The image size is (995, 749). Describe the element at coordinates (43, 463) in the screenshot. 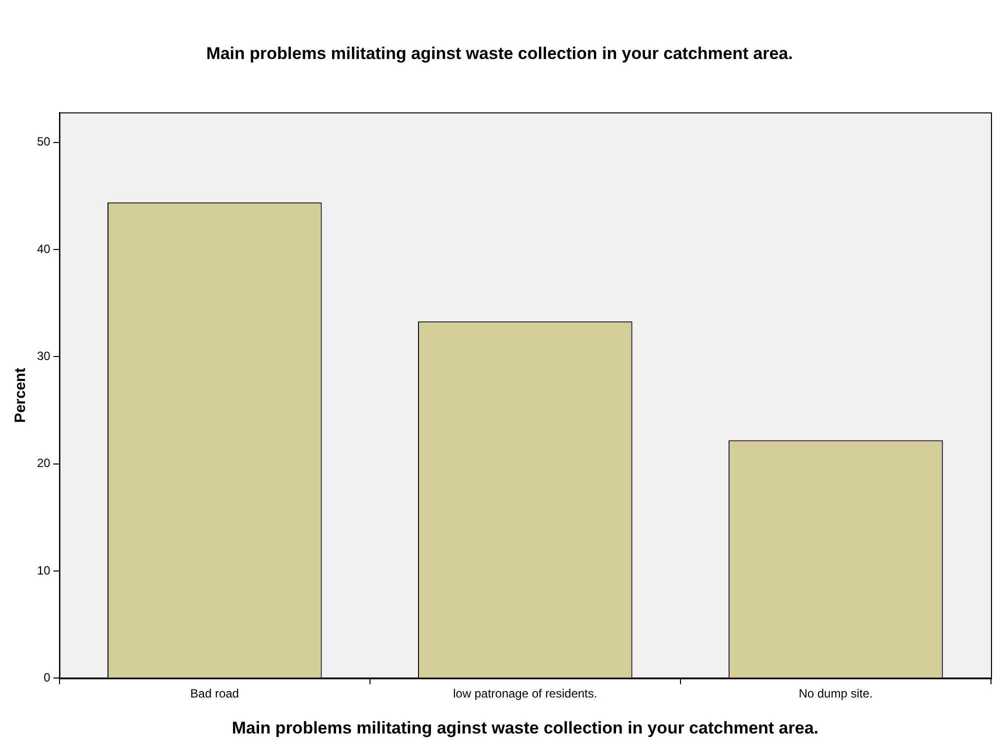

I see `y-tick-label: 20` at that location.